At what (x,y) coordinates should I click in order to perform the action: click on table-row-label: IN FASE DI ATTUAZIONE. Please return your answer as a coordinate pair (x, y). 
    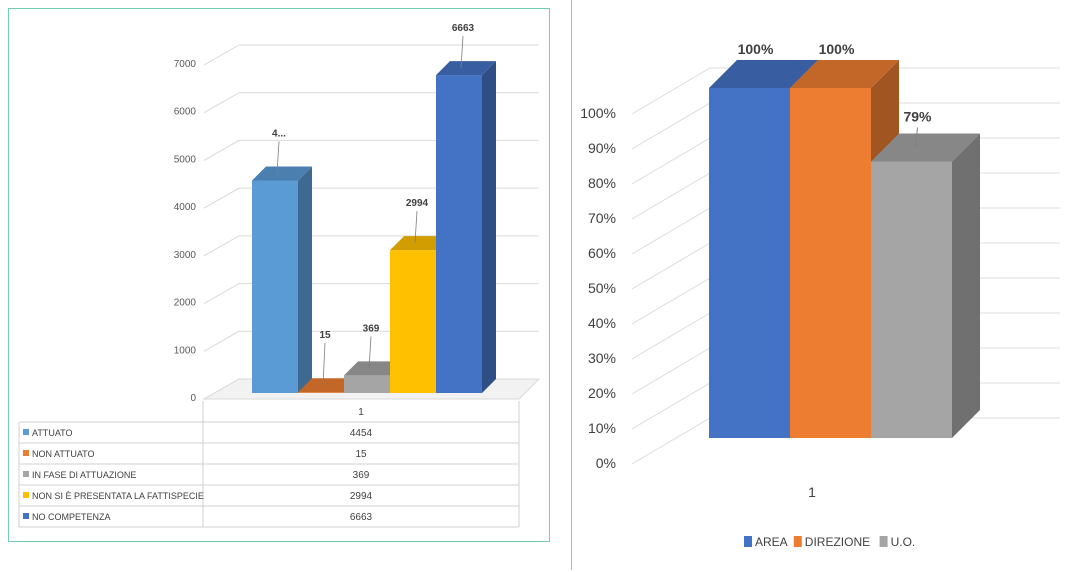
    Looking at the image, I should click on (84, 475).